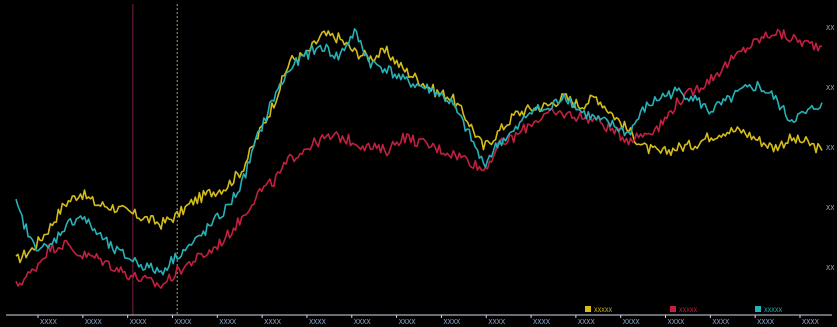 The width and height of the screenshot is (837, 327). Describe the element at coordinates (155, 159) in the screenshot. I see `vertical-markers` at that location.